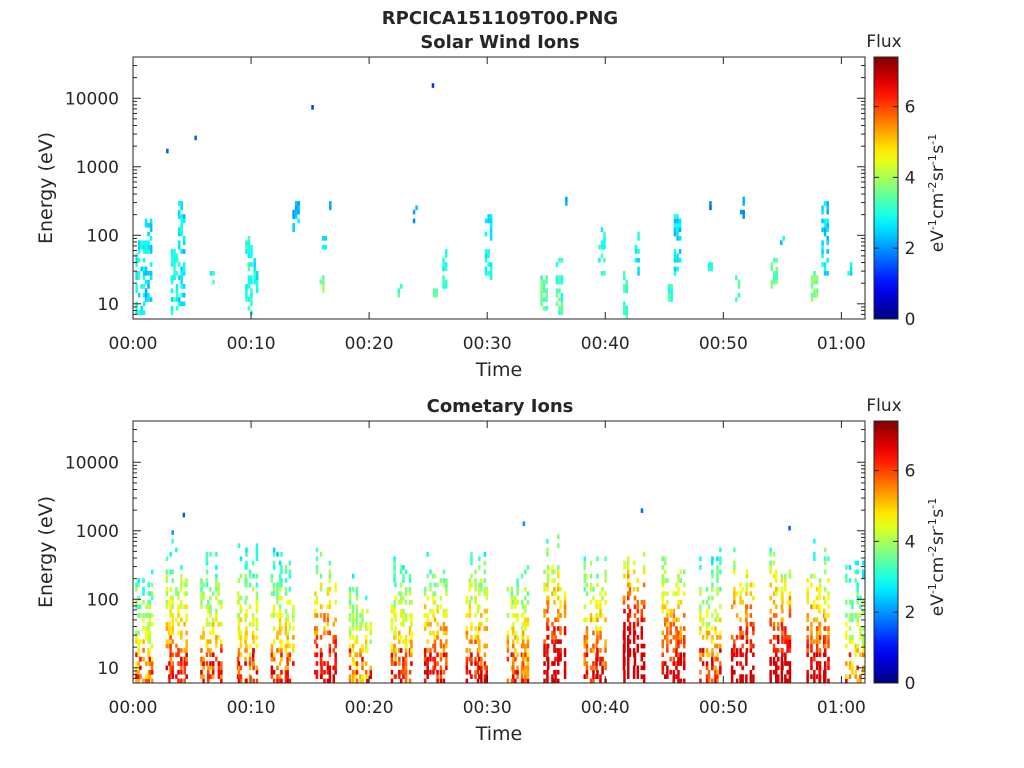 The height and width of the screenshot is (768, 1024). I want to click on figure-title: RPCICA151109T00.PNG, so click(500, 18).